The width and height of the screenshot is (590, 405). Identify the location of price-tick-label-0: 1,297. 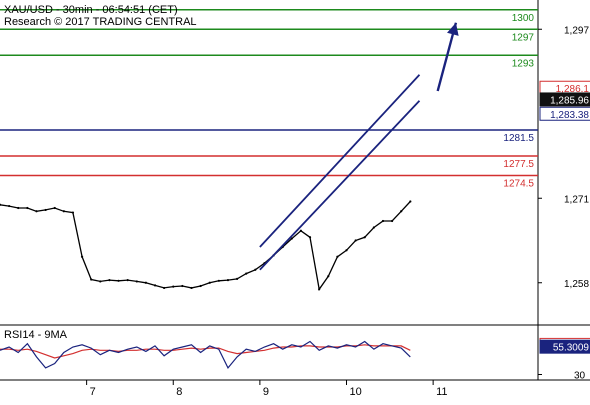
(576, 30).